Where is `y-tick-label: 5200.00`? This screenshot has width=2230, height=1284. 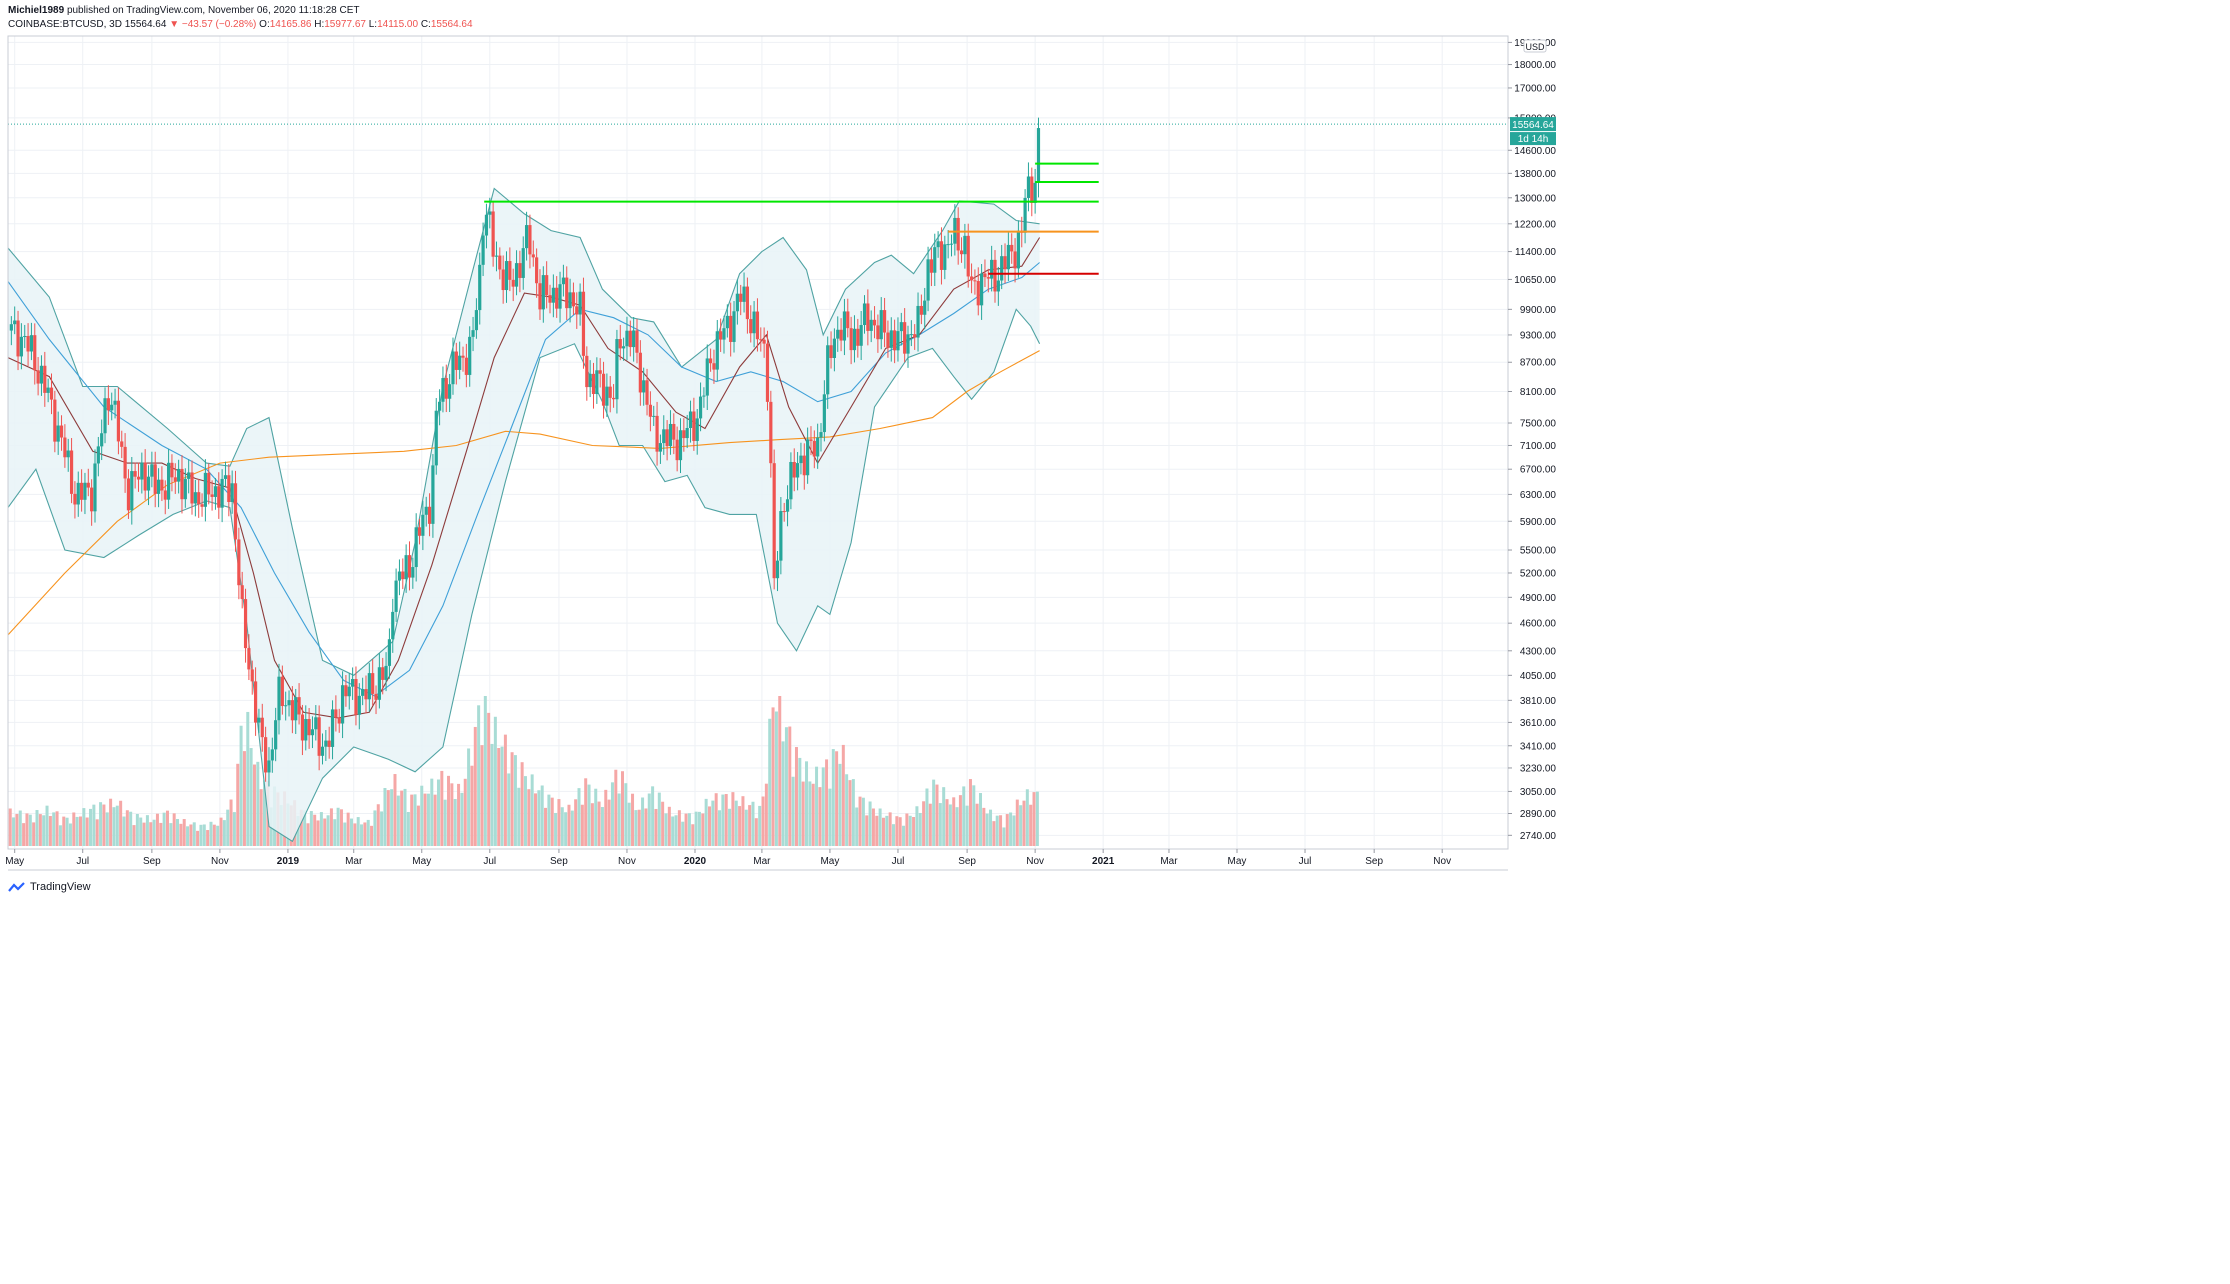
y-tick-label: 5200.00 is located at coordinates (1538, 573).